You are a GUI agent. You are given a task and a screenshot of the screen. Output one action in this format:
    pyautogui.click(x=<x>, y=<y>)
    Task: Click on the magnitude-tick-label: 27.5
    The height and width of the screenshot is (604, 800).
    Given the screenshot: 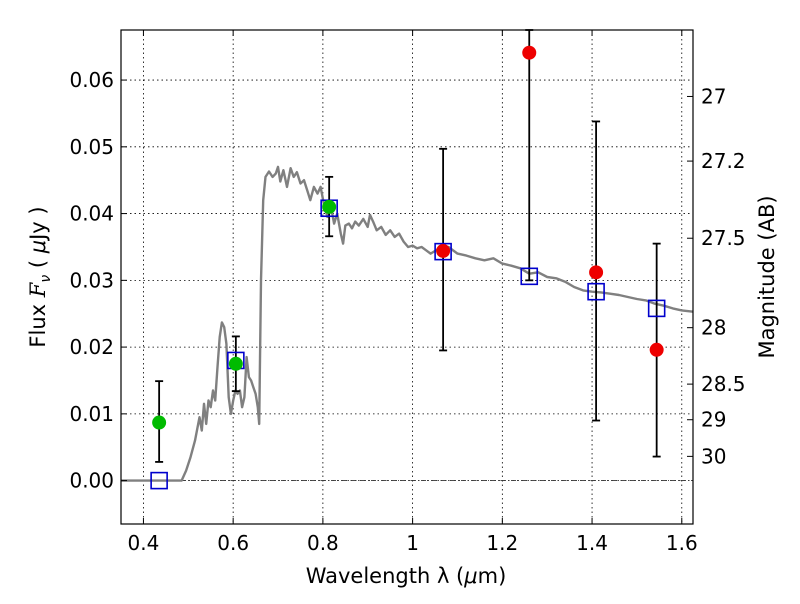 What is the action you would take?
    pyautogui.click(x=723, y=238)
    